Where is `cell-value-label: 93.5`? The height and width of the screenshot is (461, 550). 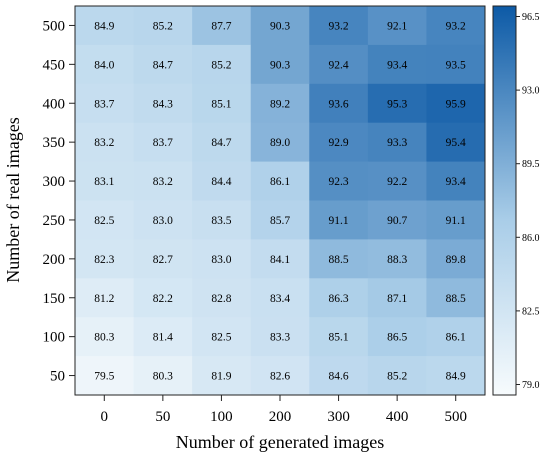 cell-value-label: 93.5 is located at coordinates (456, 65).